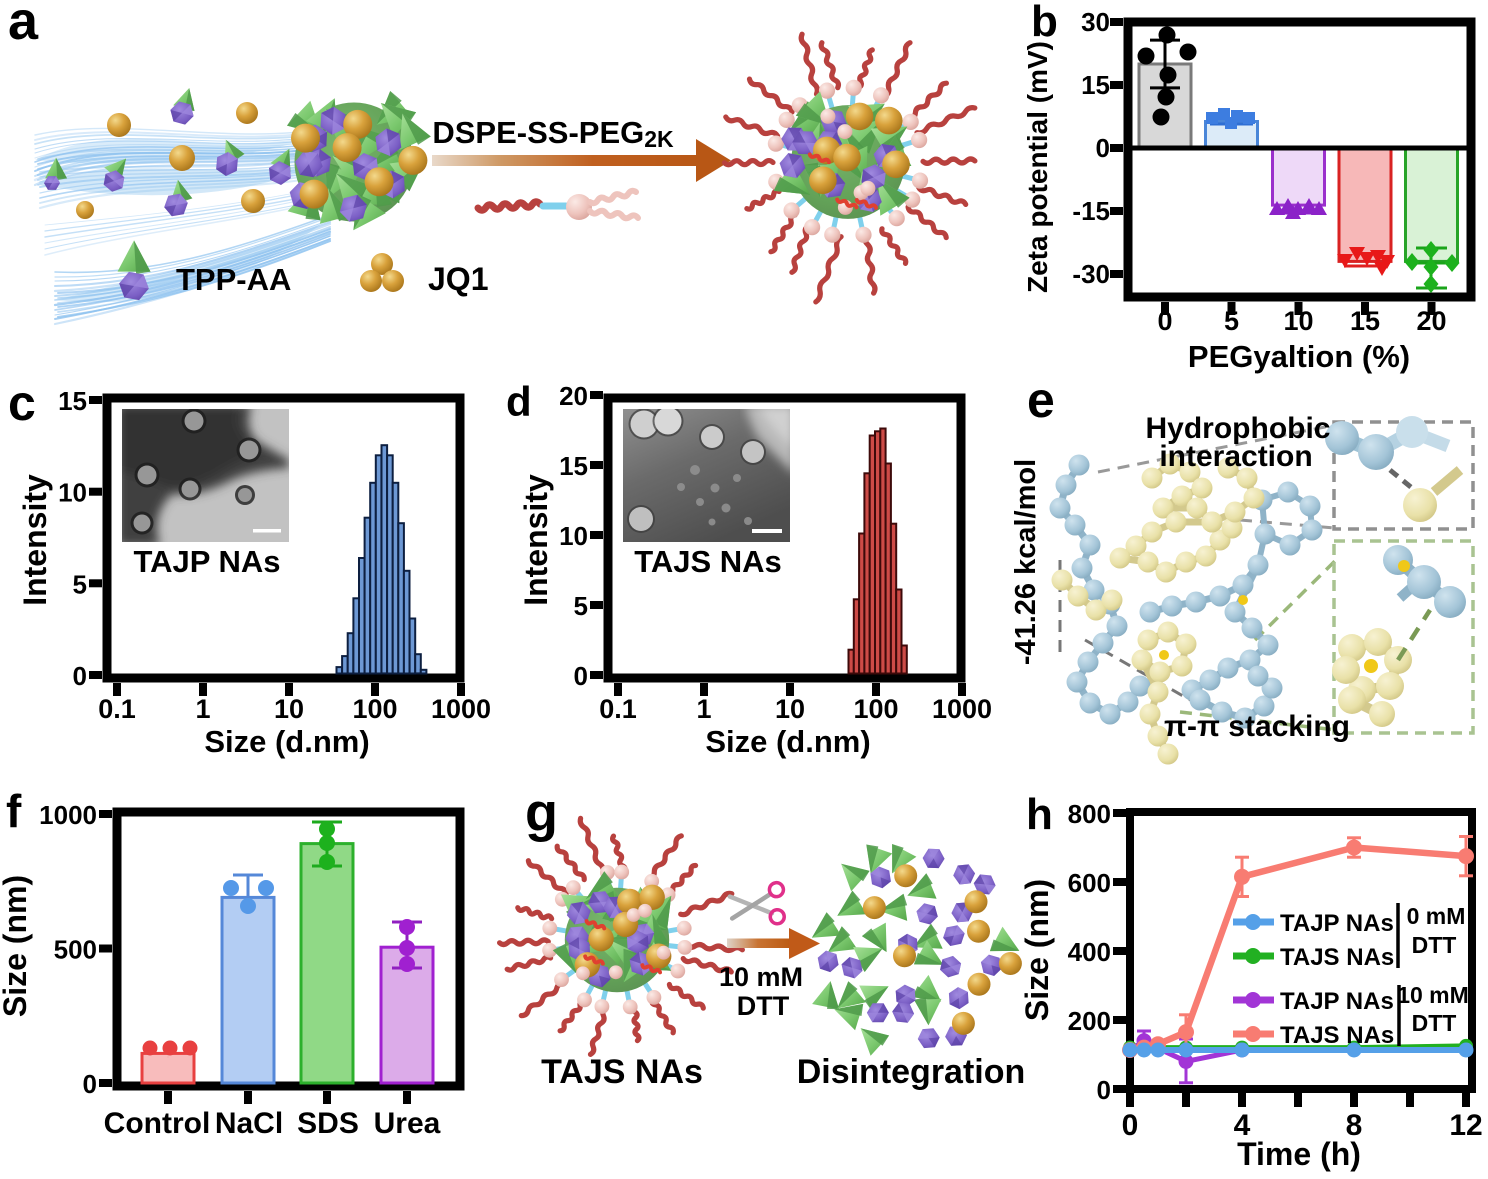  Describe the element at coordinates (1089, 814) in the screenshot. I see `svg-text: 800` at that location.